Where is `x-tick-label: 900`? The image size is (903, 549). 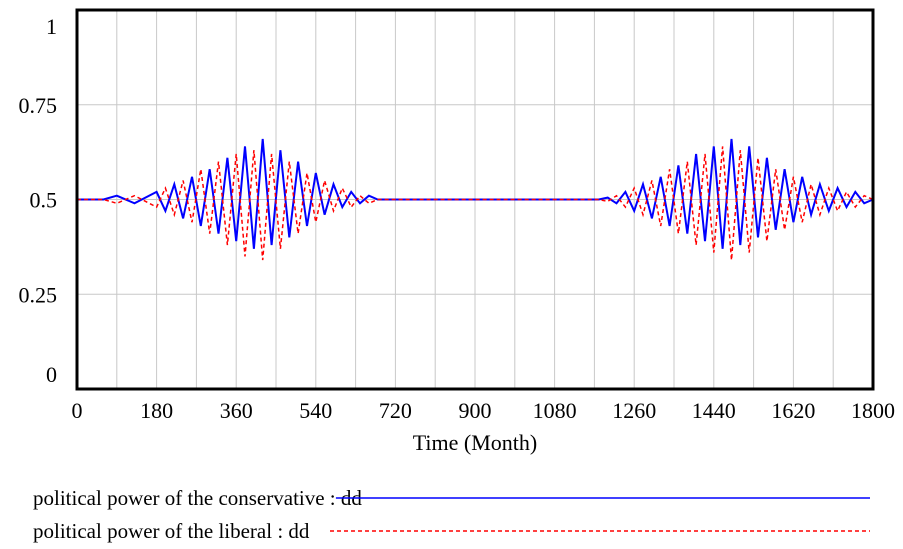 x-tick-label: 900 is located at coordinates (475, 410).